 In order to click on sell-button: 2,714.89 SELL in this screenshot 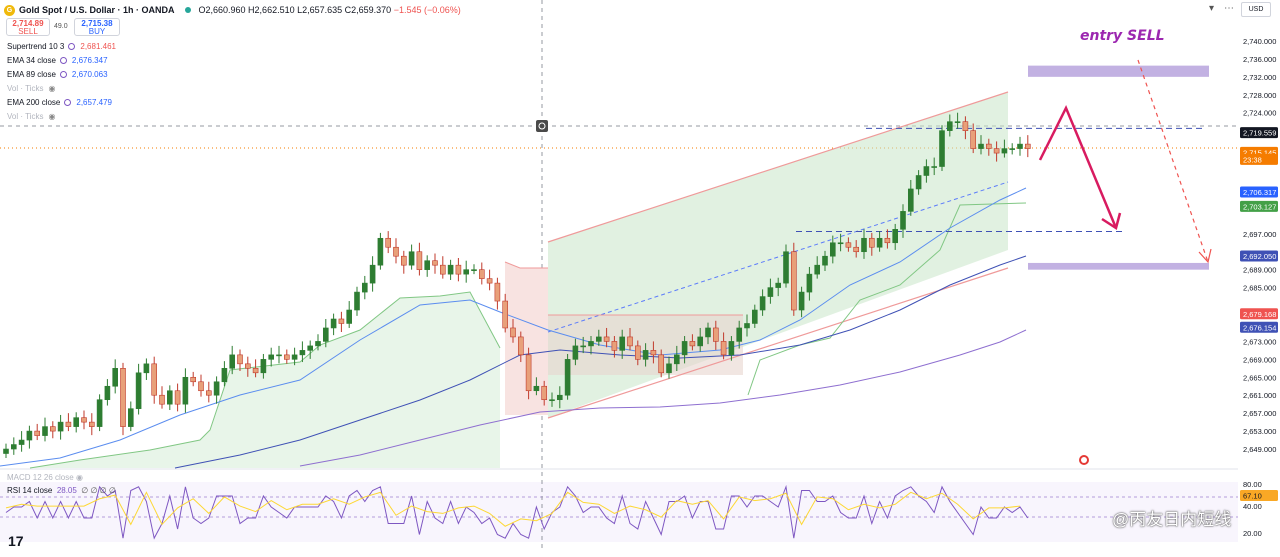, I will do `click(28, 27)`.